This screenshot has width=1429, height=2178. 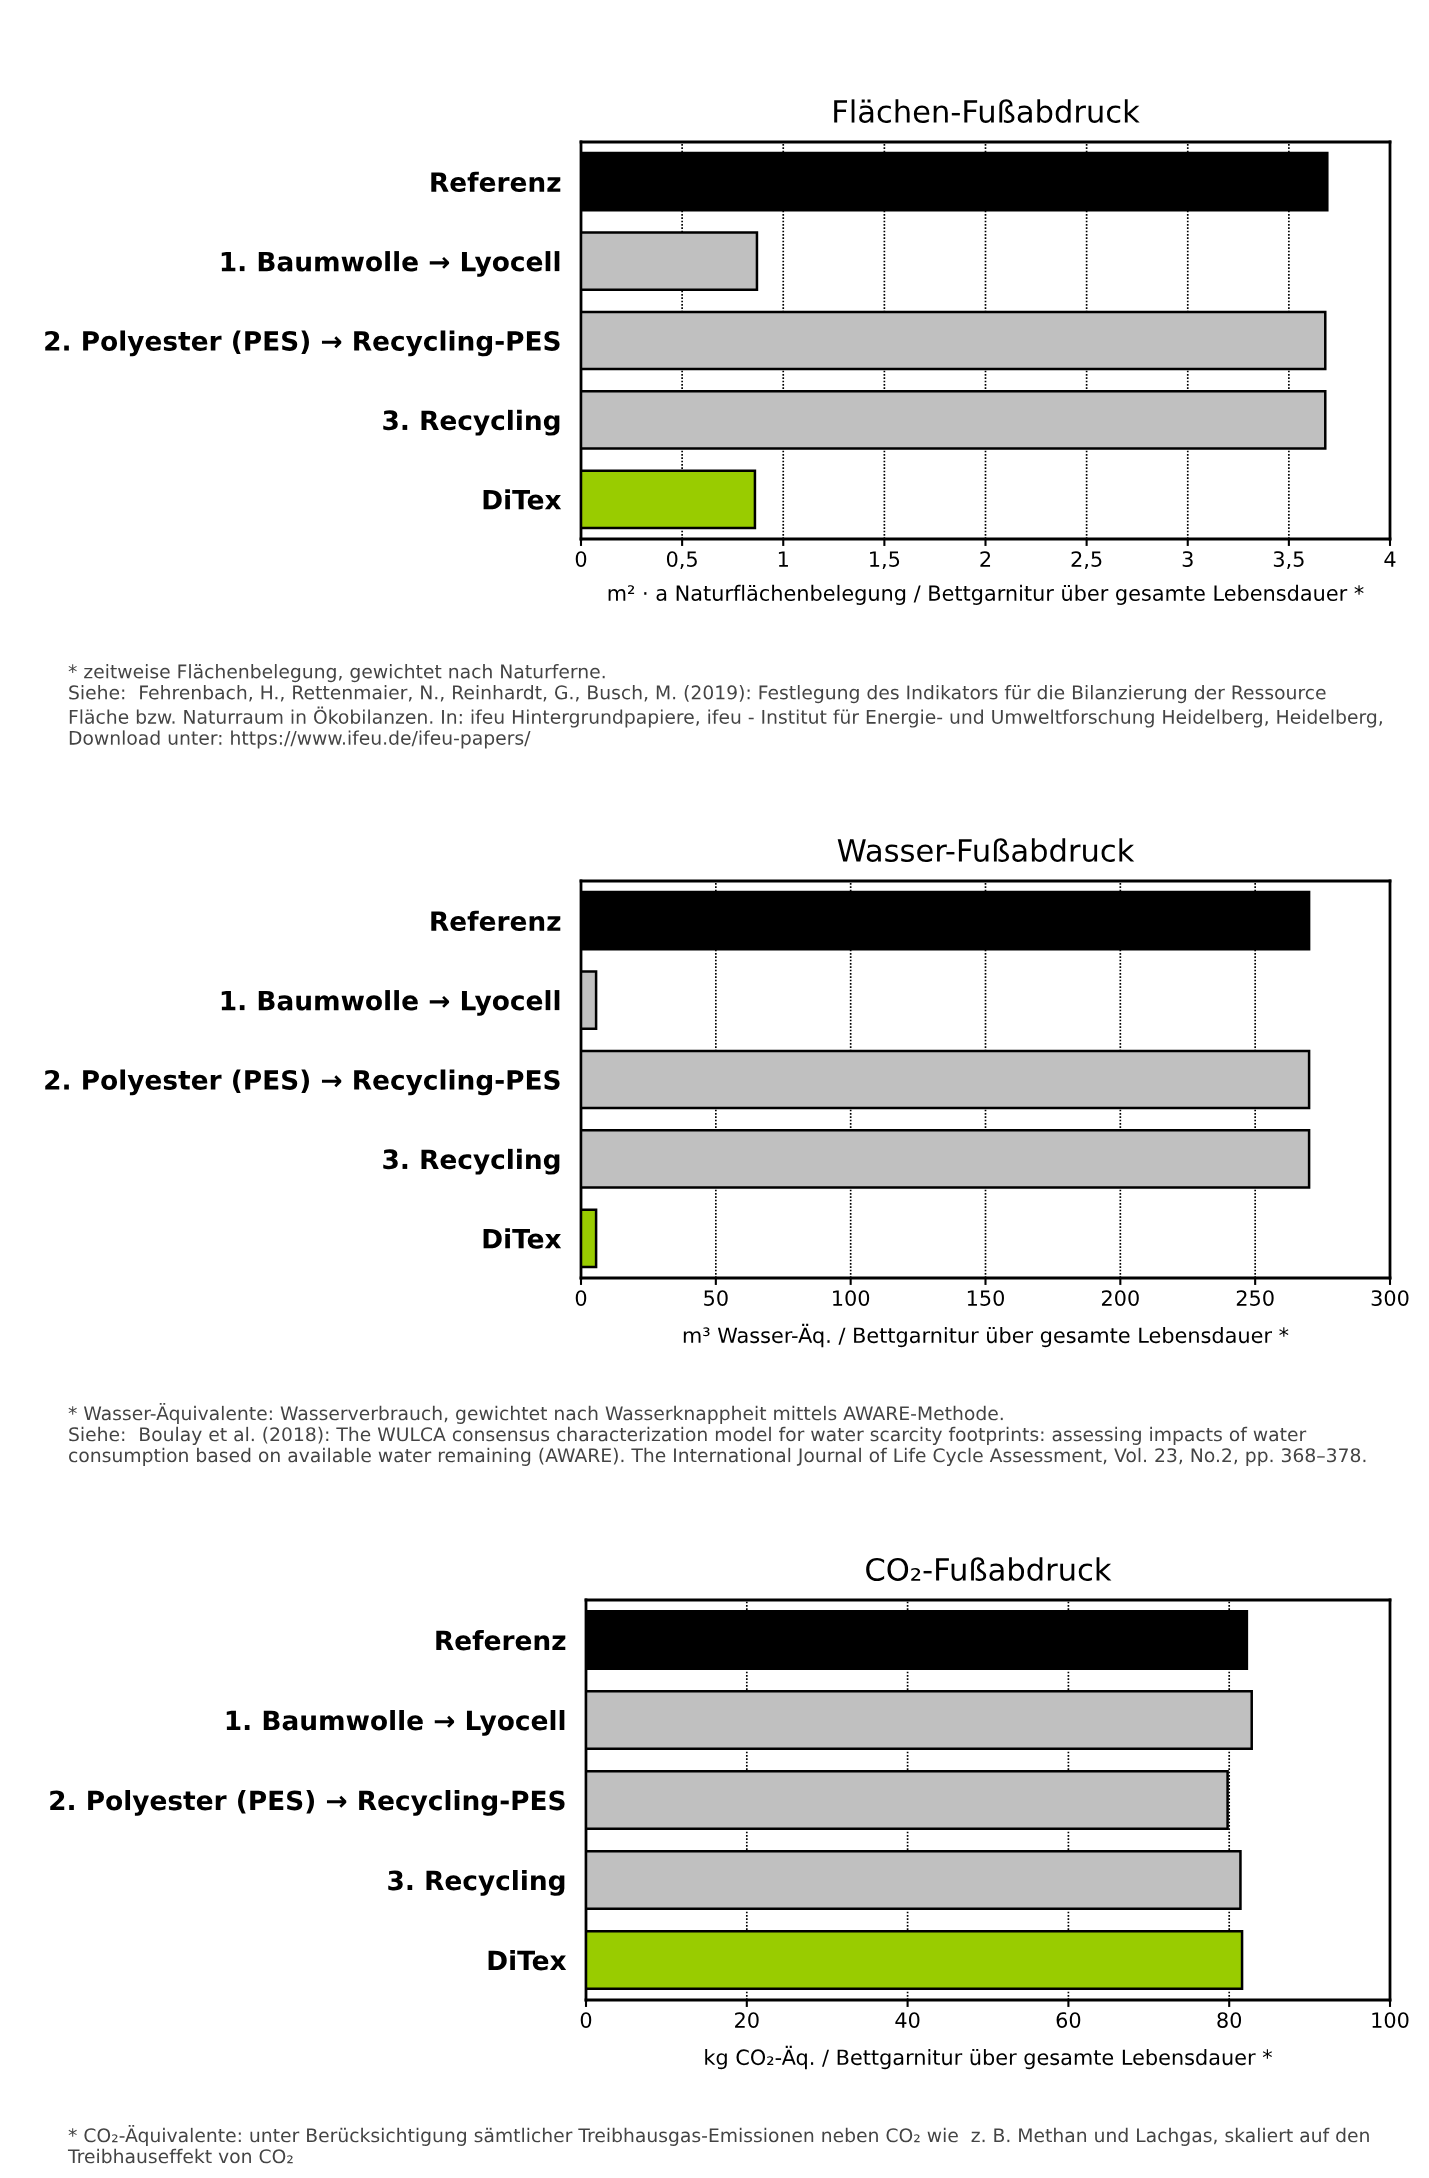 What do you see at coordinates (986, 595) in the screenshot?
I see `x-axis-title: m² · a Naturflächenbelegung / Bettgarnitur über gesamte Lebensdauer *` at bounding box center [986, 595].